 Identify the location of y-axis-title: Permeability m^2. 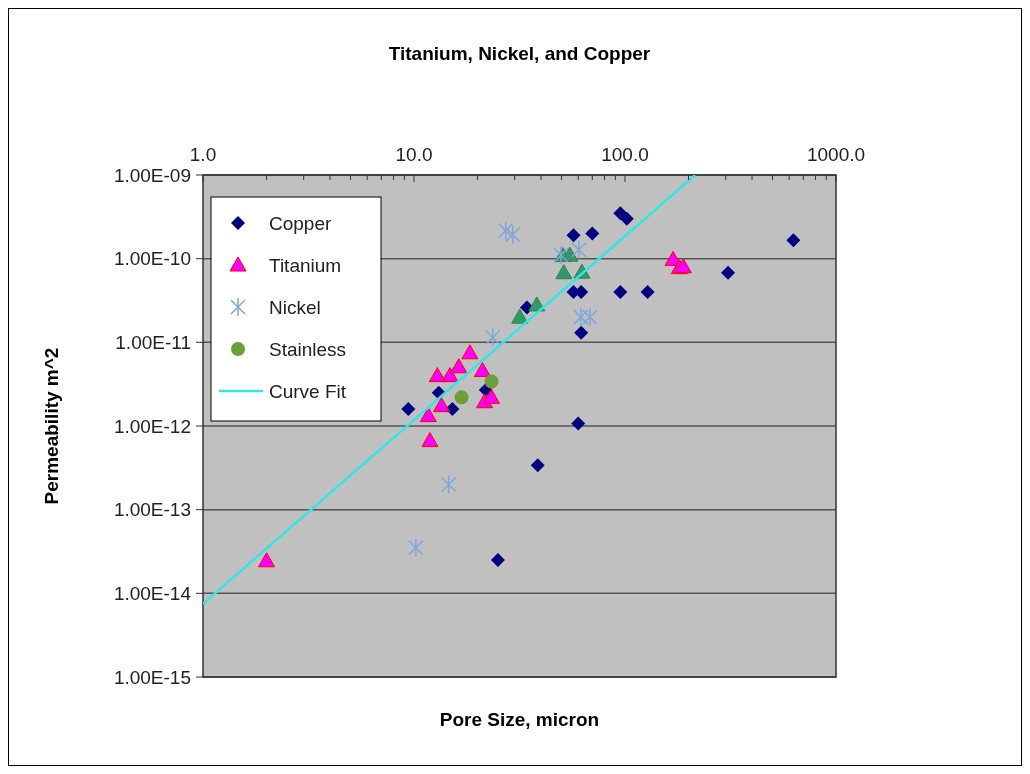
(51, 426).